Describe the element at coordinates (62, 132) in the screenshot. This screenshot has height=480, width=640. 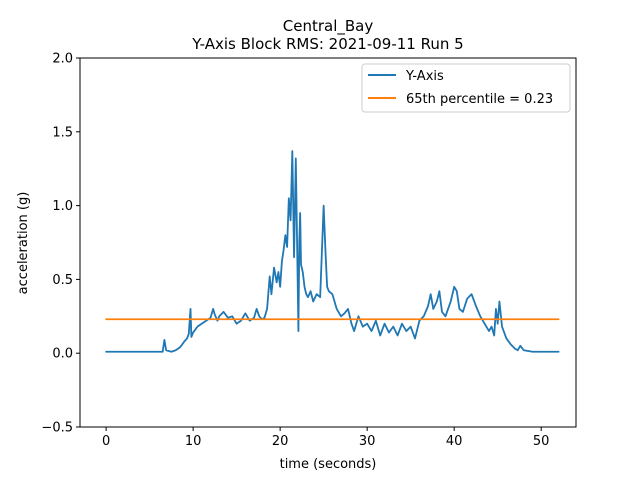
I see `y-tick-label: 1.5` at that location.